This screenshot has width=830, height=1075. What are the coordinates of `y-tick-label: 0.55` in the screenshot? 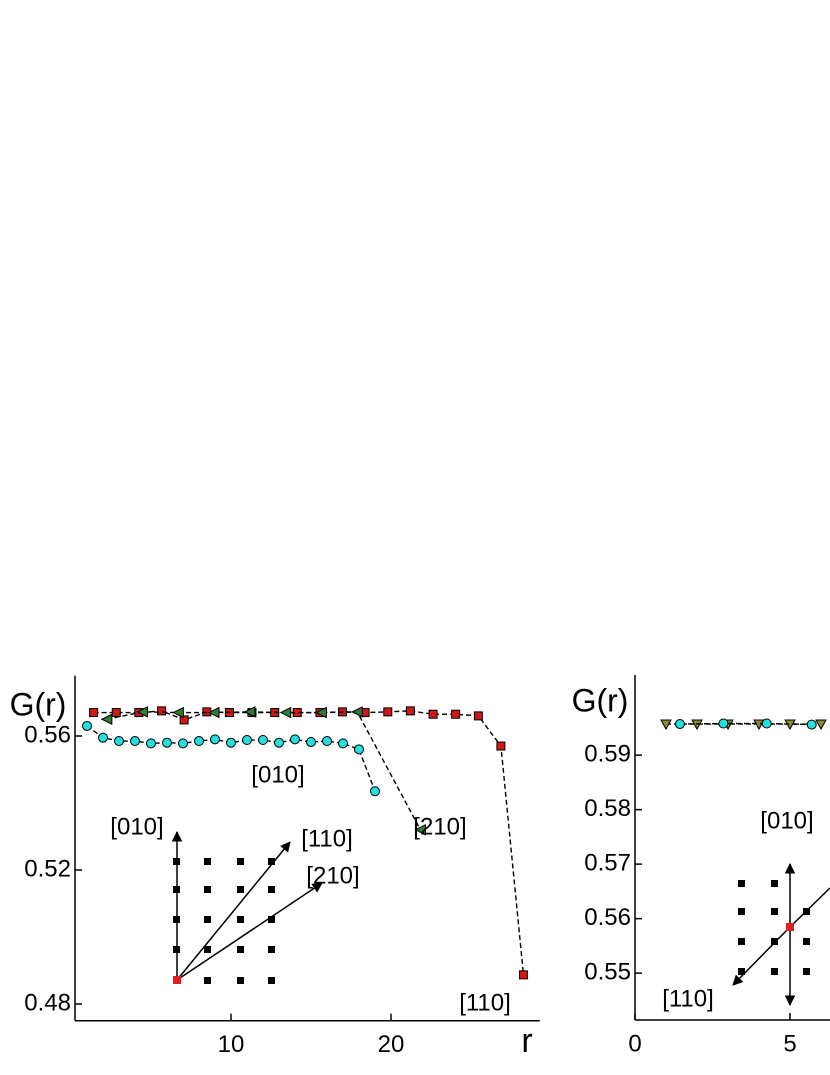 It's located at (607, 971).